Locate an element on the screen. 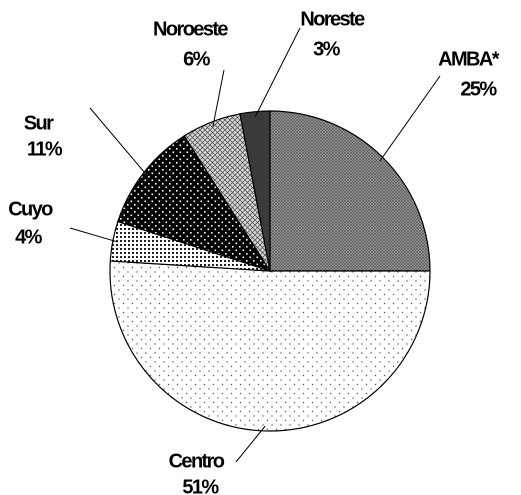  slice-label: Noreste is located at coordinates (332, 19).